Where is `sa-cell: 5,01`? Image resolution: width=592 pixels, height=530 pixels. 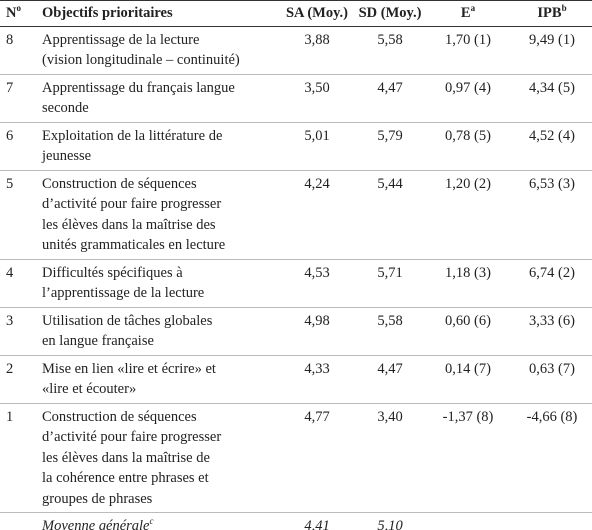
sa-cell: 5,01 is located at coordinates (317, 146).